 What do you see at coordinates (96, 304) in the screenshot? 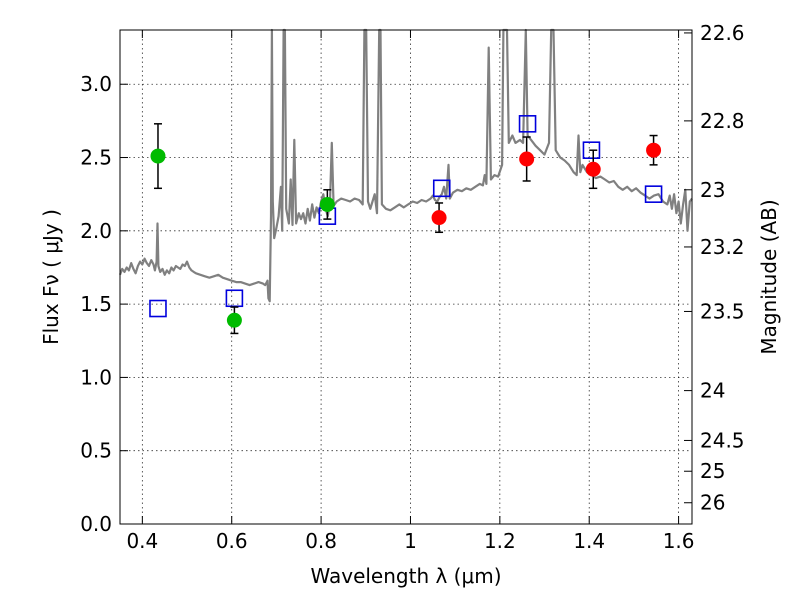
I see `y-tick-label: 1.5` at bounding box center [96, 304].